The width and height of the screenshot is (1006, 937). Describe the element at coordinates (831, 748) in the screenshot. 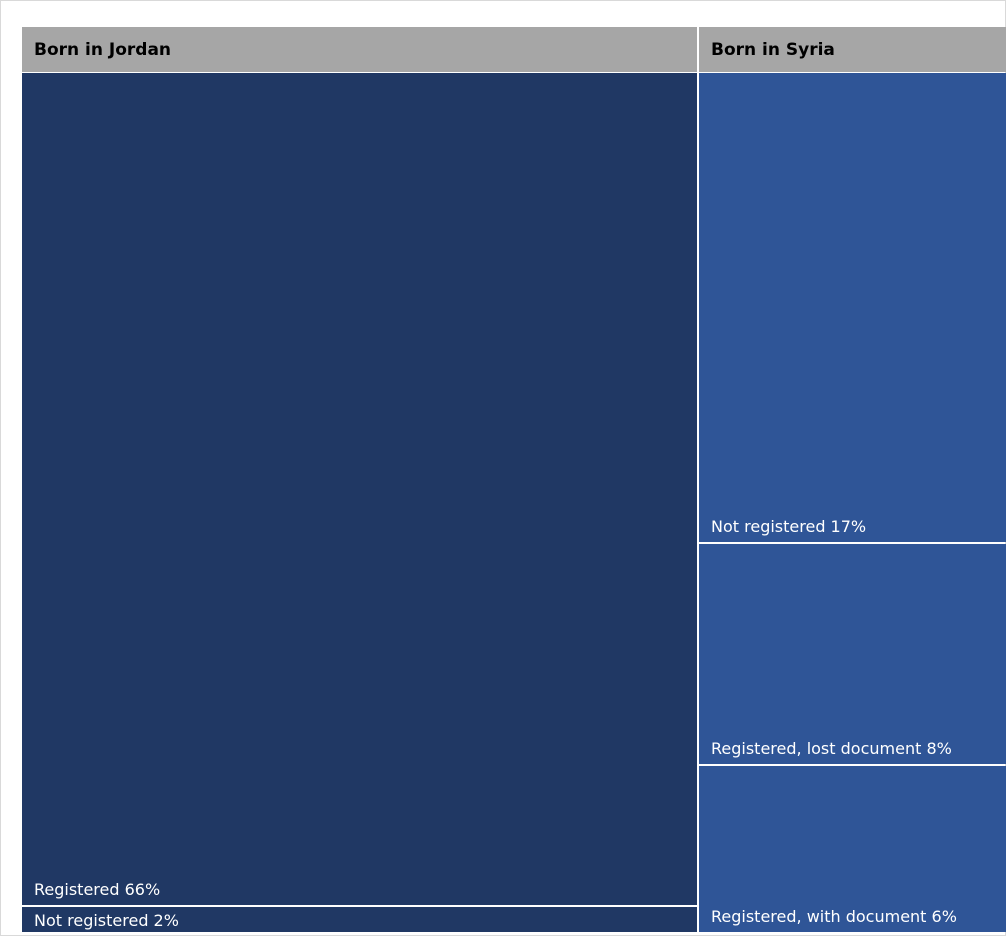

I see `tile-label: Registered, lost document 8%` at that location.